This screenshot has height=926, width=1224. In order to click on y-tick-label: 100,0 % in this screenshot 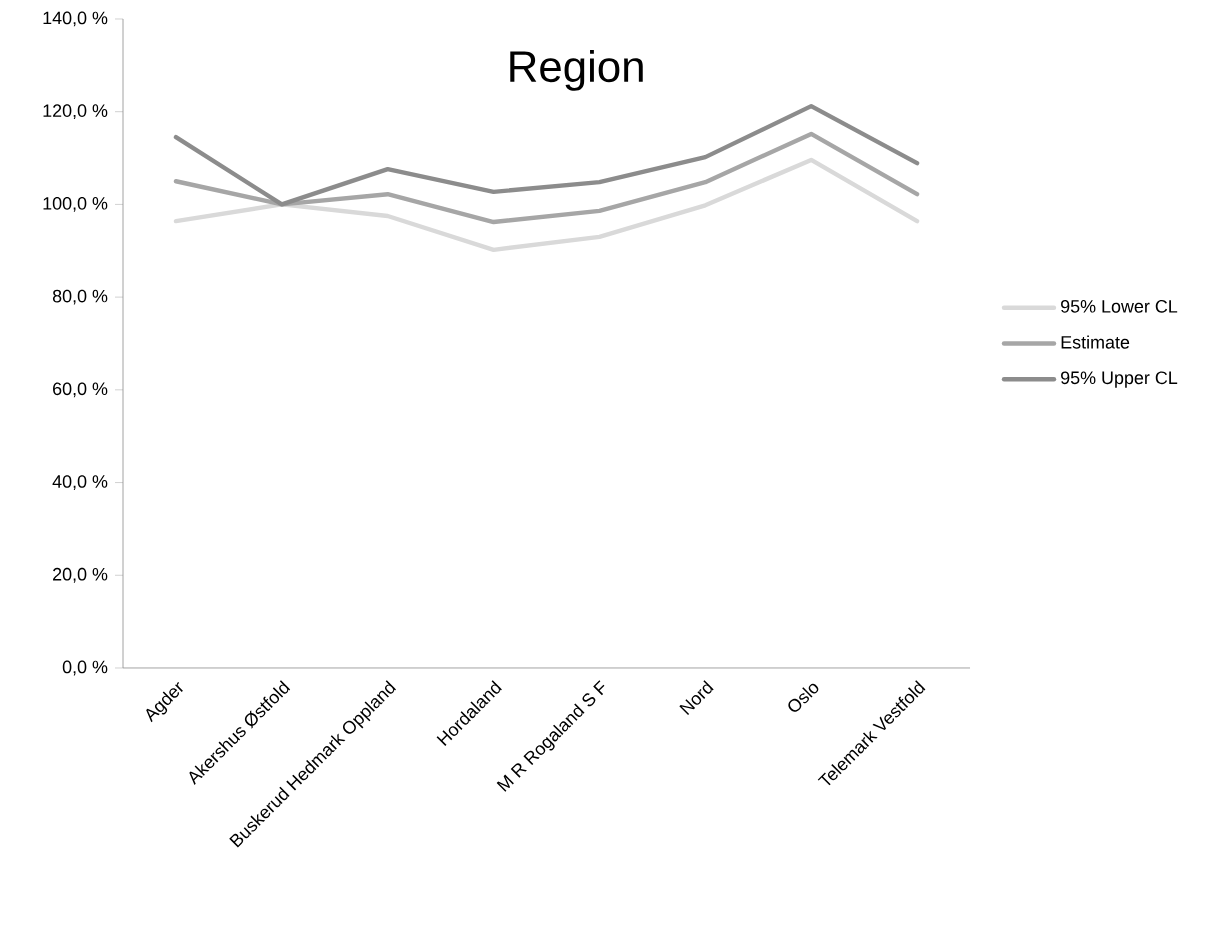, I will do `click(75, 204)`.